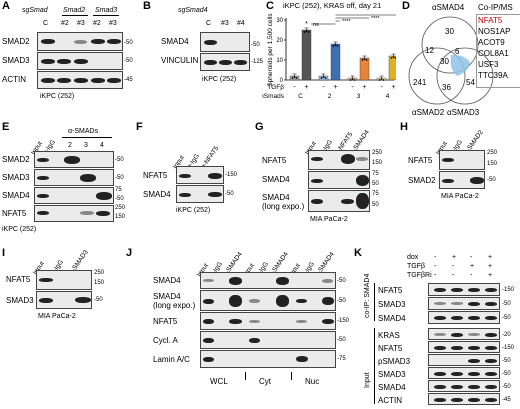 This screenshot has height=409, width=520. I want to click on coip-list-box, so click(498, 51).